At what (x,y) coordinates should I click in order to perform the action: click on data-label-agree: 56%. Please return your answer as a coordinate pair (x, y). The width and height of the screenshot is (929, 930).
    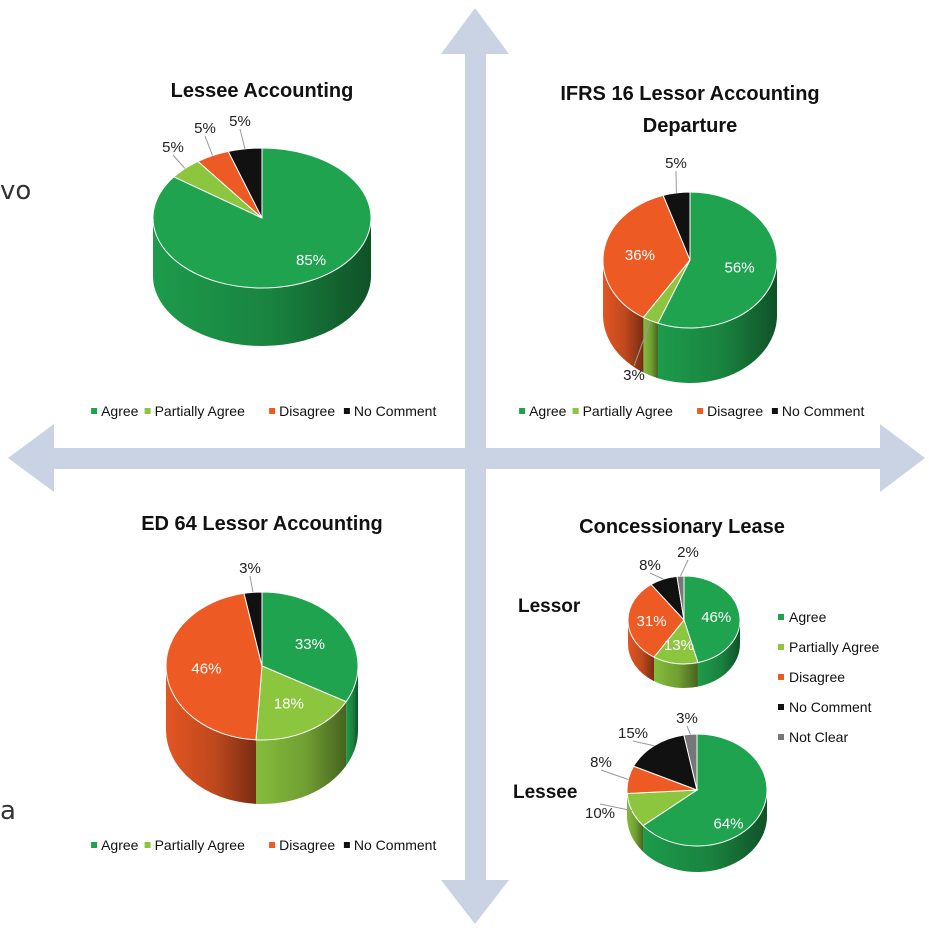
    Looking at the image, I should click on (740, 267).